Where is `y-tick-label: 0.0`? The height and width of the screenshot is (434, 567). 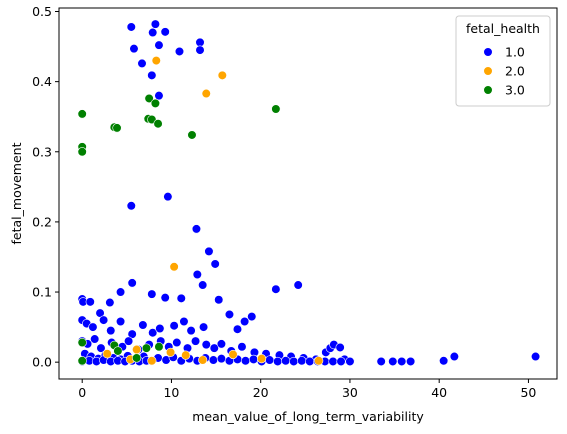
y-tick-label: 0.0 is located at coordinates (42, 362).